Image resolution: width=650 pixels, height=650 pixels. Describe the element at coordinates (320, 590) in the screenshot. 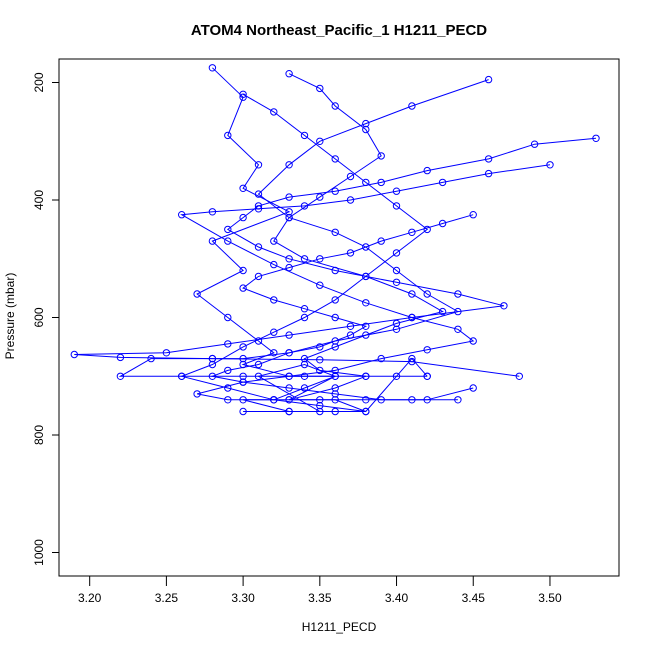

I see `x-axis: 3.20 3.25 3.30 3.35 3.40 3.45 3.50` at that location.